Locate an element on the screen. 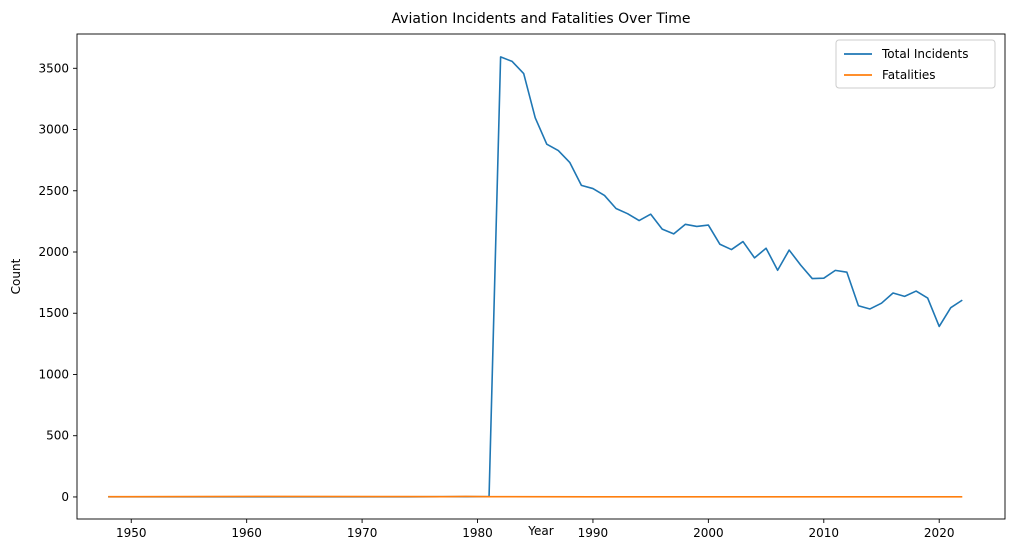 The height and width of the screenshot is (547, 1014). y-tick-label: 500 is located at coordinates (57, 436).